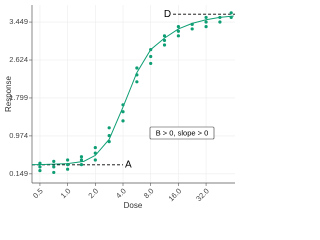  Describe the element at coordinates (202, 194) in the screenshot. I see `x-tick-label: 32.0` at that location.